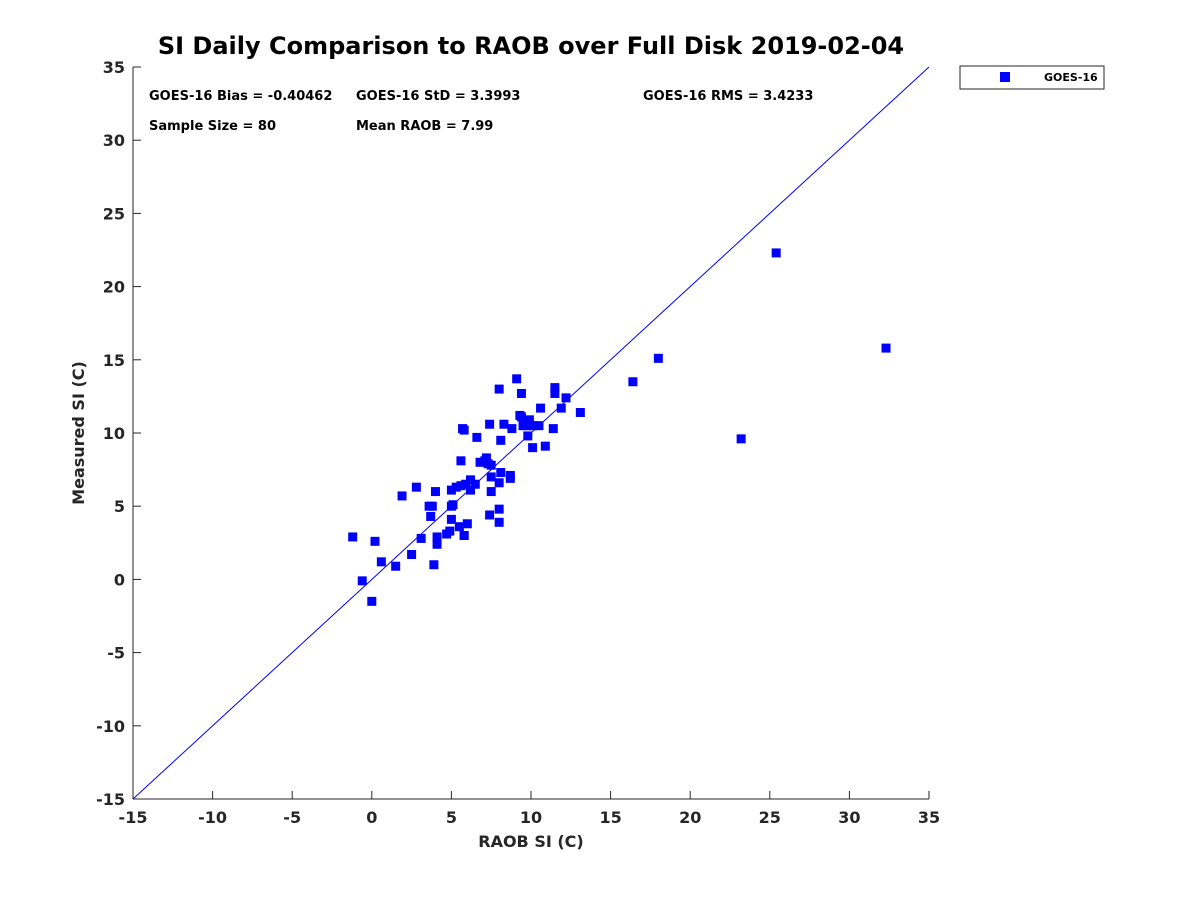  I want to click on y-tick-label: 0, so click(119, 579).